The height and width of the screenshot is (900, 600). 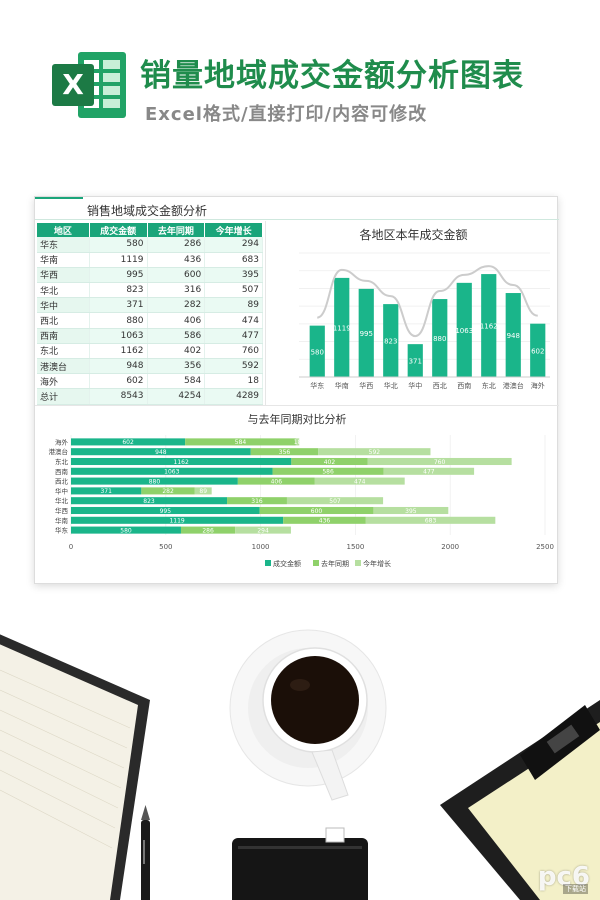 I want to click on cell-region: 海外, so click(x=63, y=381).